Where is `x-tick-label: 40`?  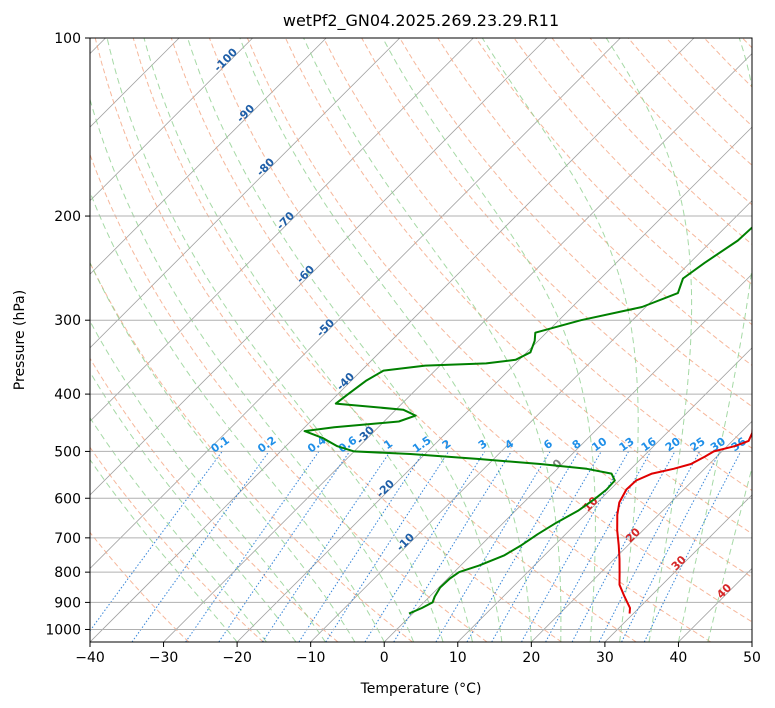 x-tick-label: 40 is located at coordinates (679, 658).